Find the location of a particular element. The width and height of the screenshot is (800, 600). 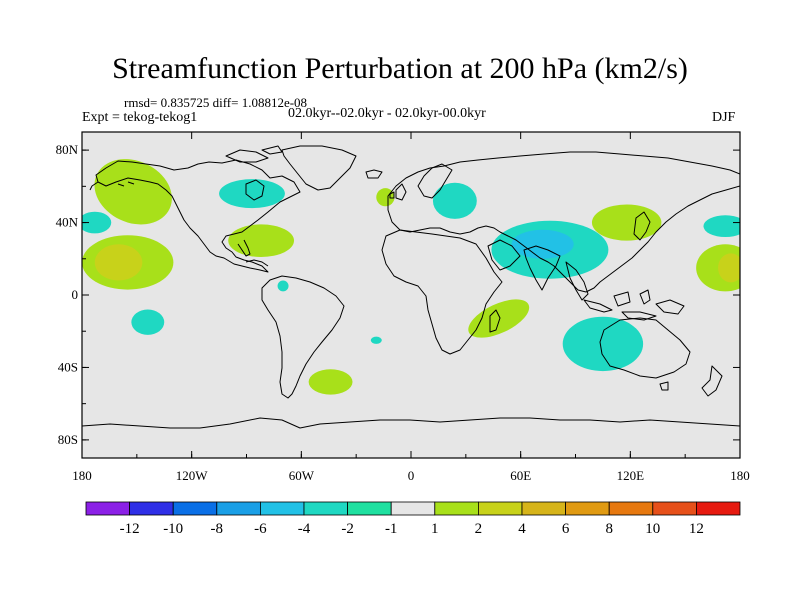

period-label: 02.0kyr--02.0kyr - 02.0kyr-00.0kyr is located at coordinates (387, 113).